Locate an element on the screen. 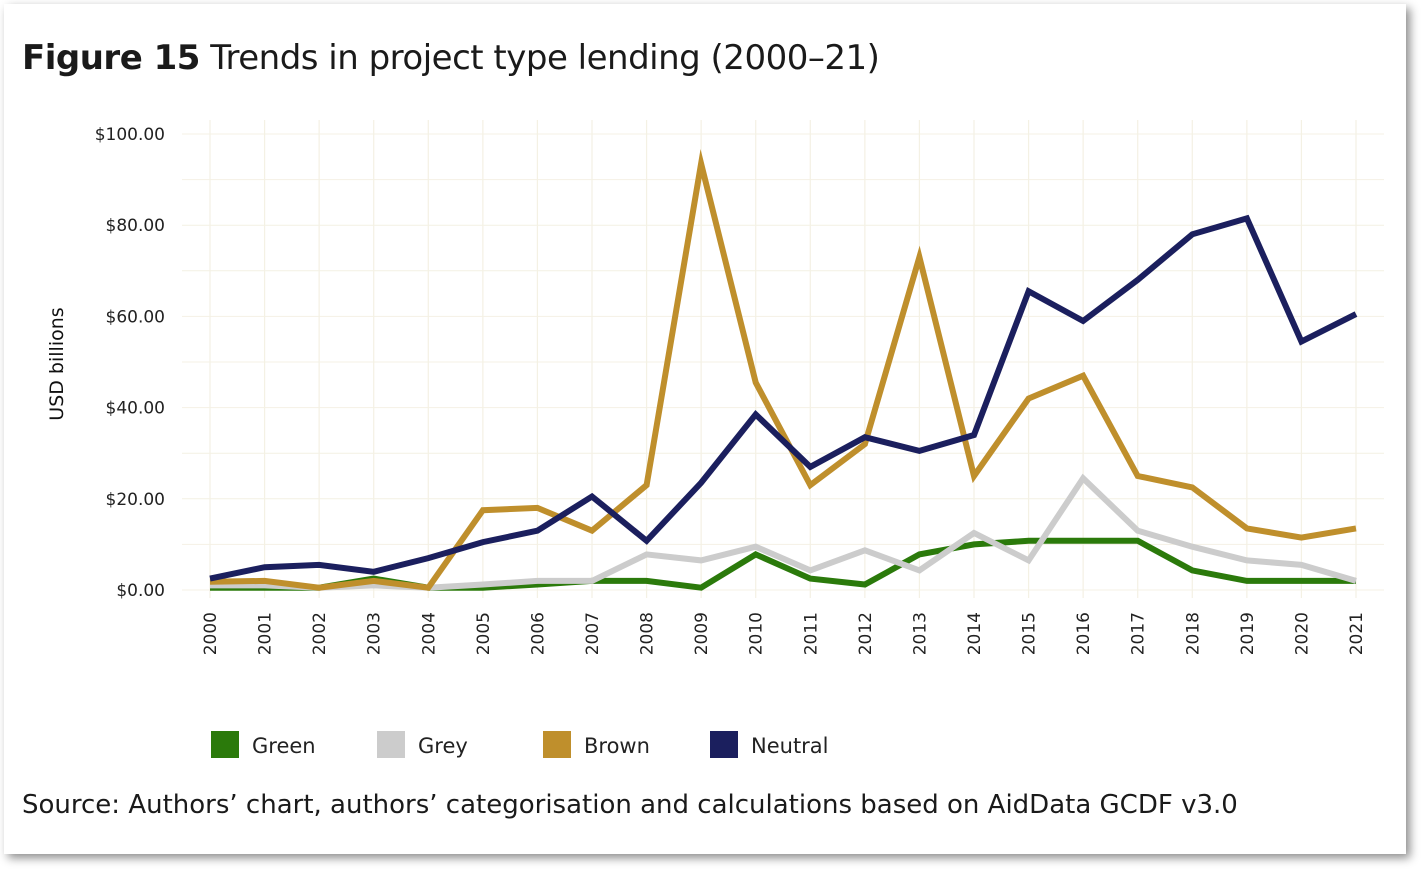 Image resolution: width=1422 pixels, height=876 pixels. x-tick-label: 2004 is located at coordinates (429, 633).